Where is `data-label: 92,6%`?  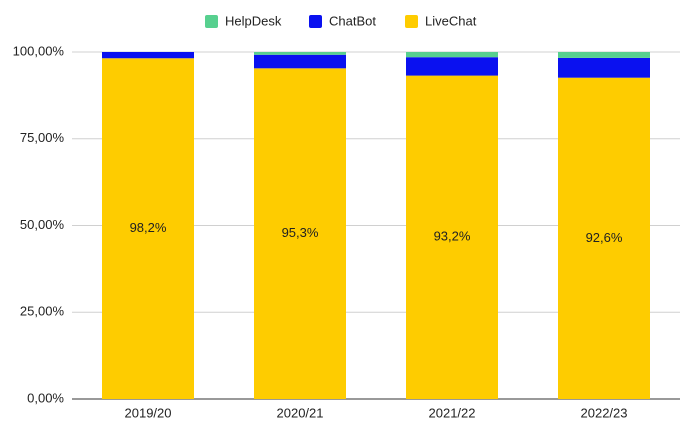
data-label: 92,6% is located at coordinates (604, 237).